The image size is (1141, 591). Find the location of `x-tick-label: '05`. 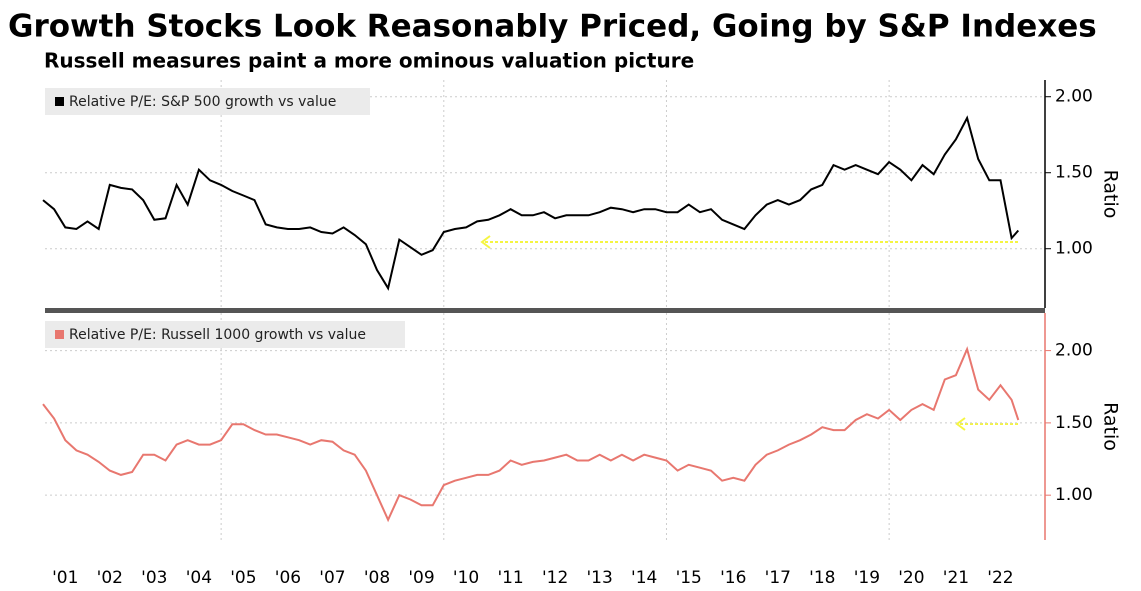

x-tick-label: '05 is located at coordinates (243, 578).